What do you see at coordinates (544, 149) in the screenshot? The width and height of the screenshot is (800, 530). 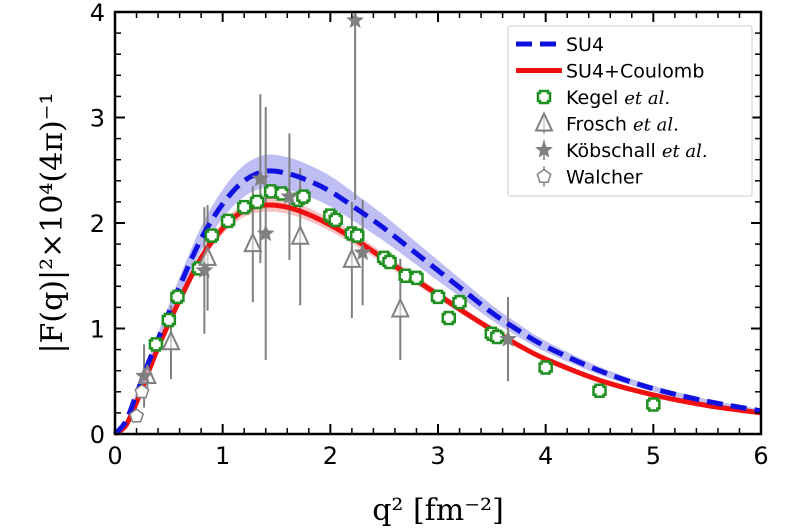 I see `legend-marker-star` at bounding box center [544, 149].